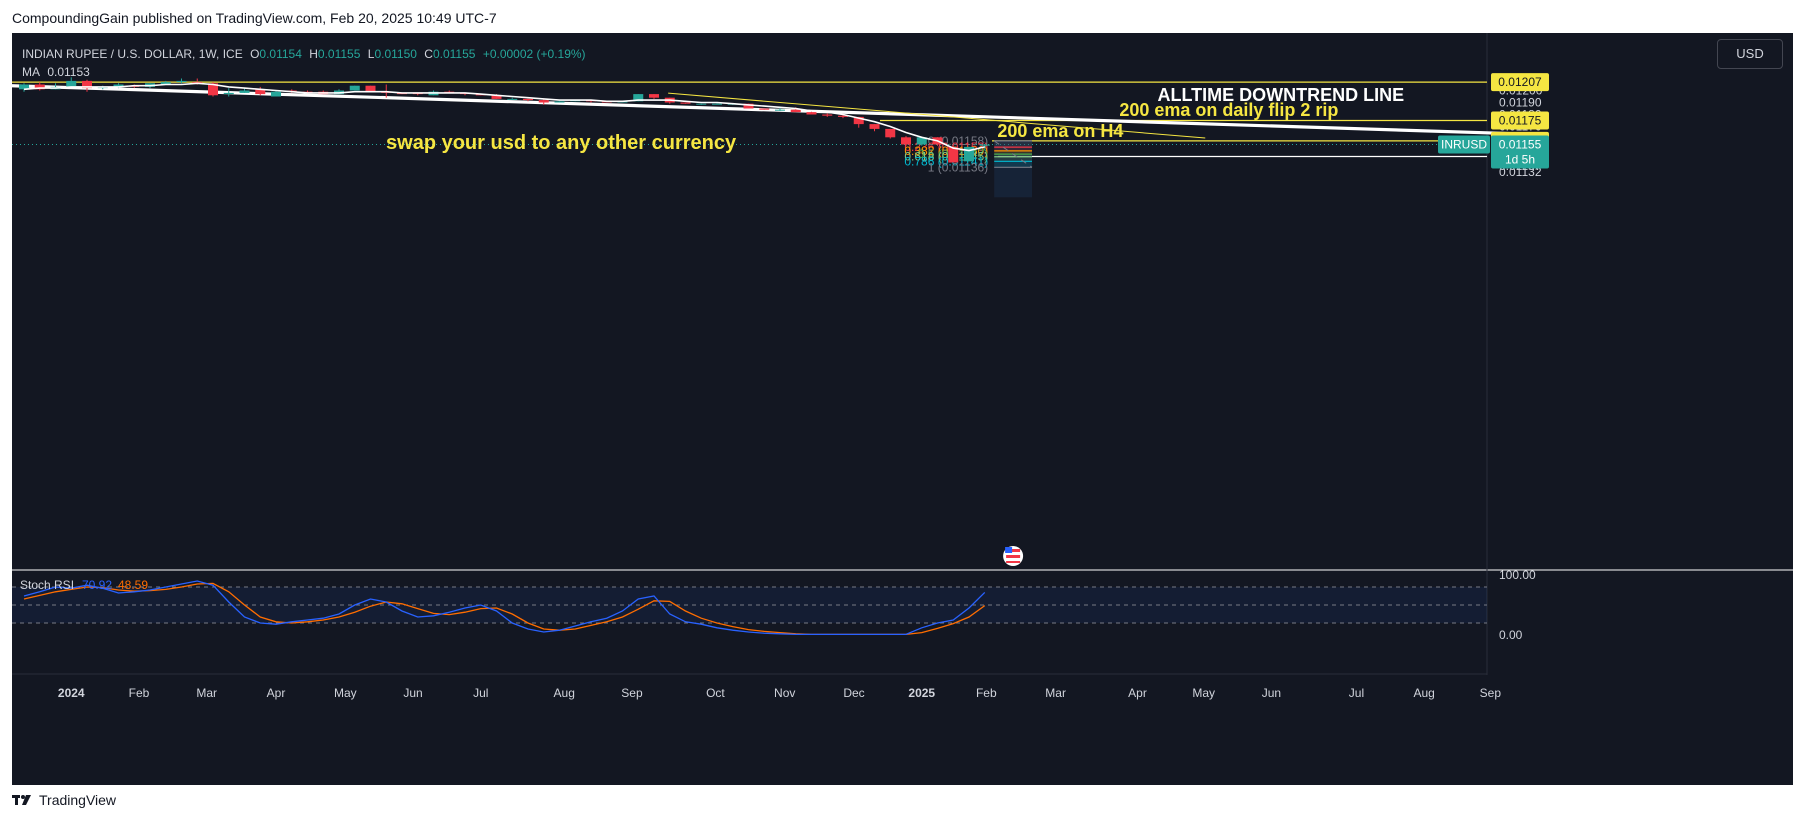 The height and width of the screenshot is (819, 1805). I want to click on close-label: C, so click(428, 54).